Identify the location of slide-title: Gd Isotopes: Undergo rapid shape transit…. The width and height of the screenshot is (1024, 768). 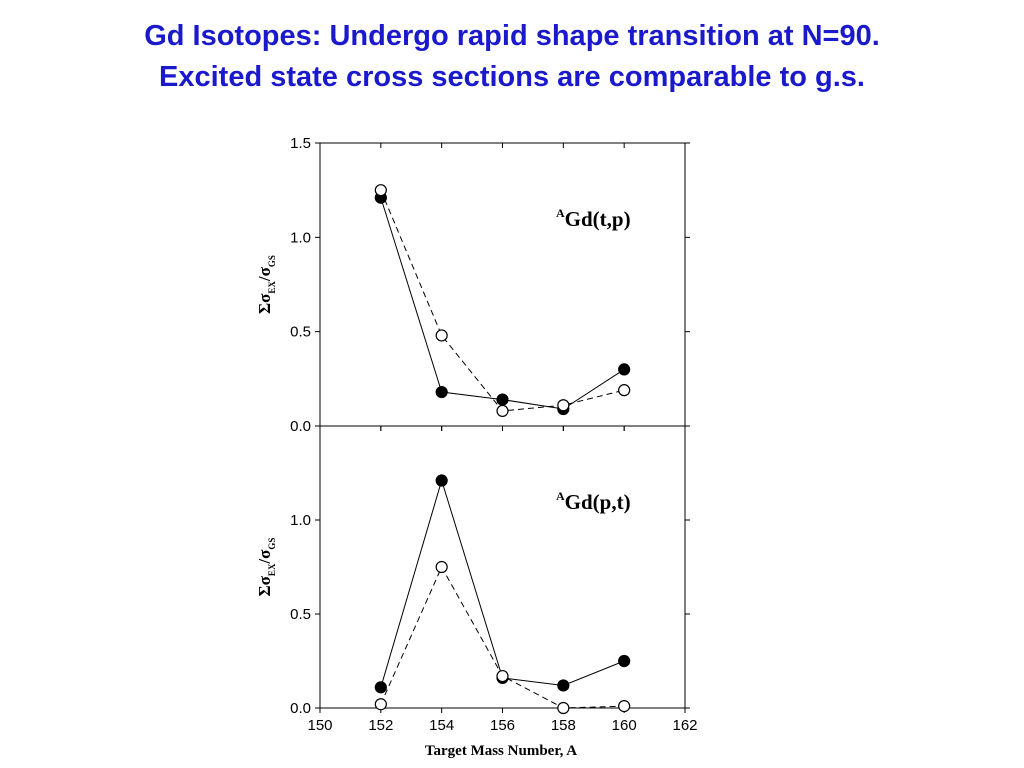
(512, 57).